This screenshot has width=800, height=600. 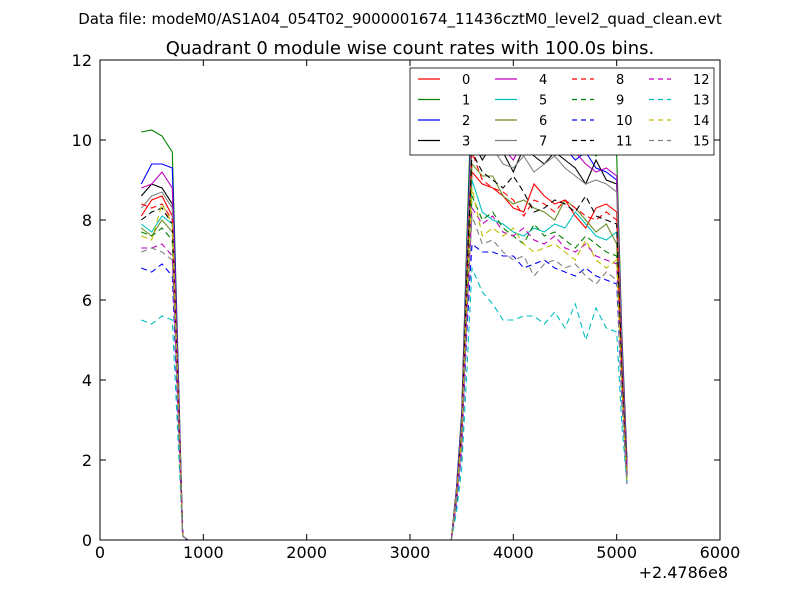 What do you see at coordinates (87, 460) in the screenshot?
I see `y-tick-label: 2` at bounding box center [87, 460].